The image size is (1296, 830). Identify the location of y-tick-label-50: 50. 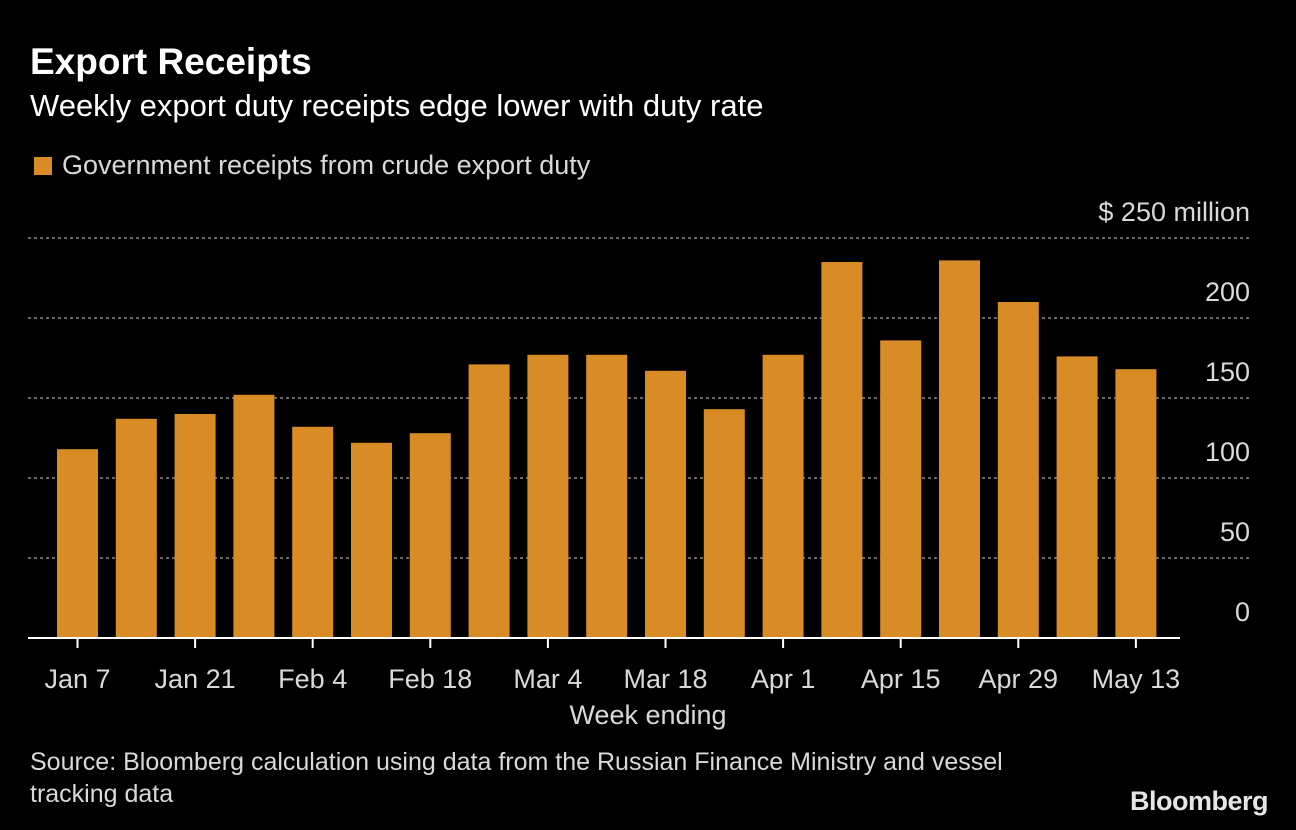
(1235, 532).